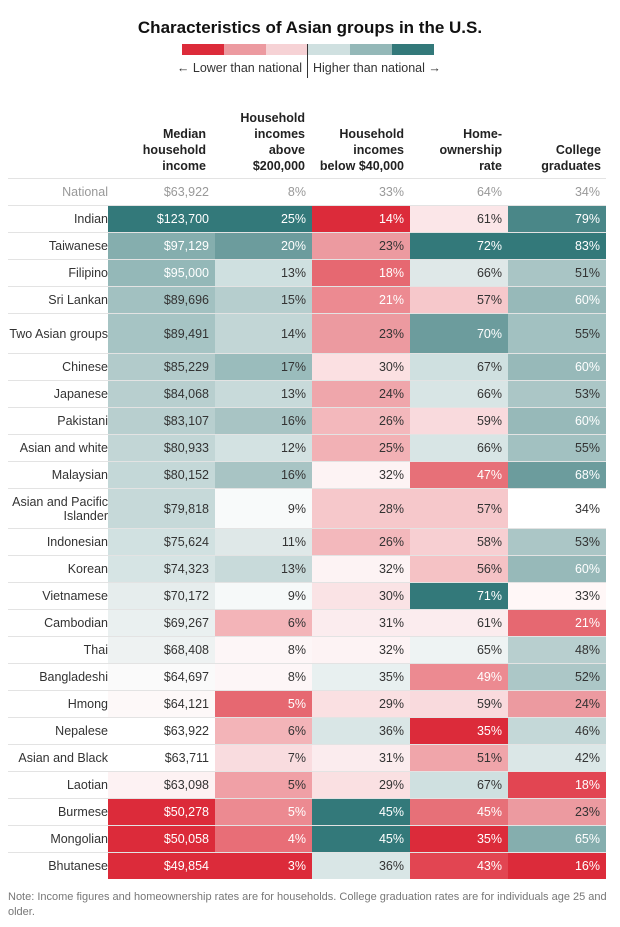 Image resolution: width=620 pixels, height=927 pixels. I want to click on row-label: Asian and white, so click(63, 448).